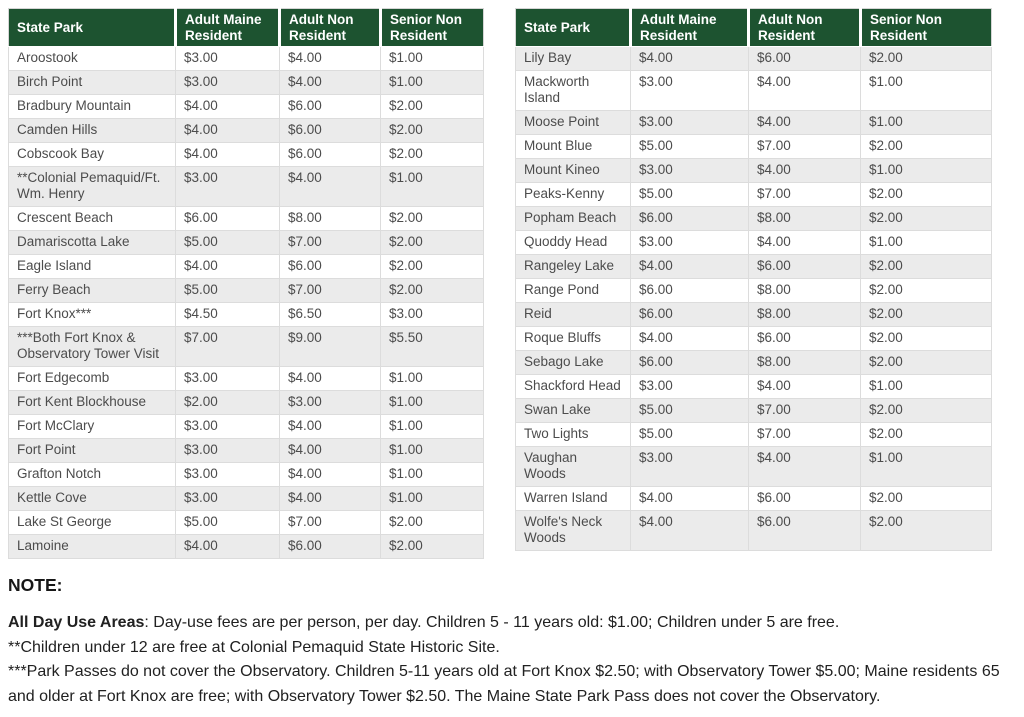 This screenshot has height=717, width=1024. What do you see at coordinates (753, 146) in the screenshot?
I see `table-row: Mount Blue $5.00 $7.00 $2.00` at bounding box center [753, 146].